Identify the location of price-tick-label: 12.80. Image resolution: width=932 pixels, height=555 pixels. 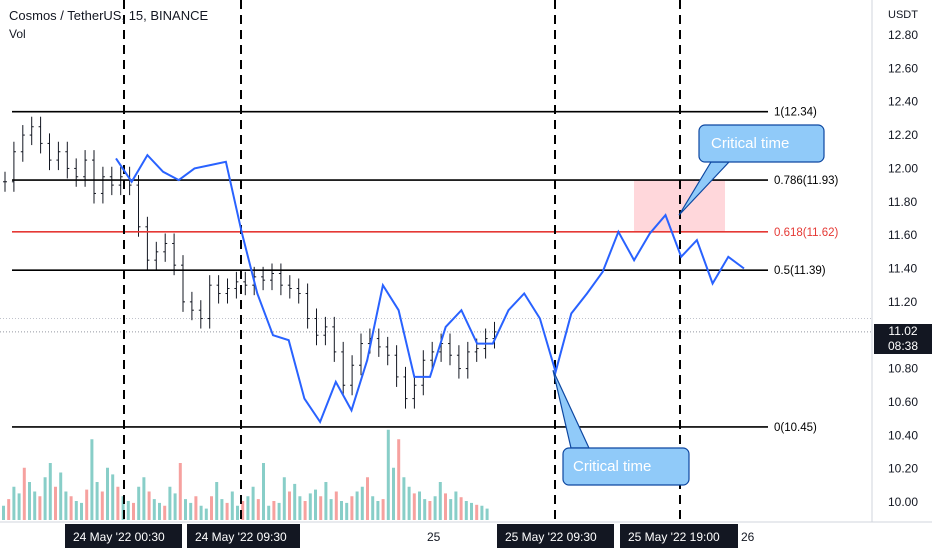
(903, 35).